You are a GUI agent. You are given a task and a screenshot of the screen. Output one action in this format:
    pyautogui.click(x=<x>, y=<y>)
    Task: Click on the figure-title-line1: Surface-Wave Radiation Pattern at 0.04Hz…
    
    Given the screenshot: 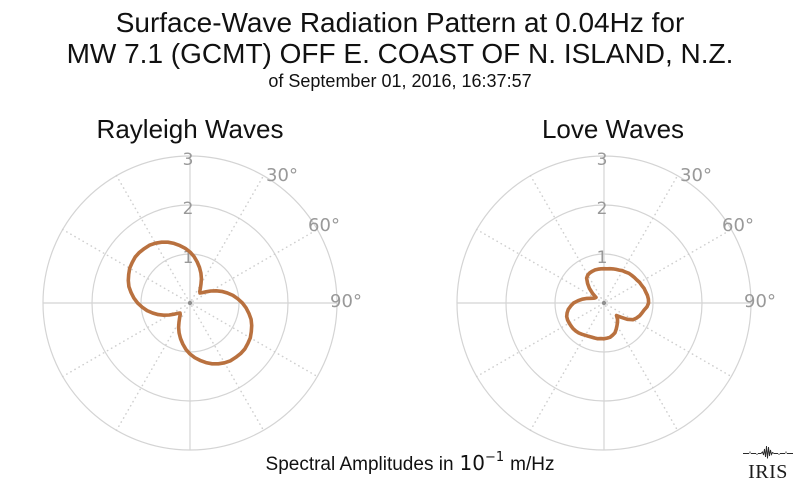 What is the action you would take?
    pyautogui.click(x=400, y=22)
    